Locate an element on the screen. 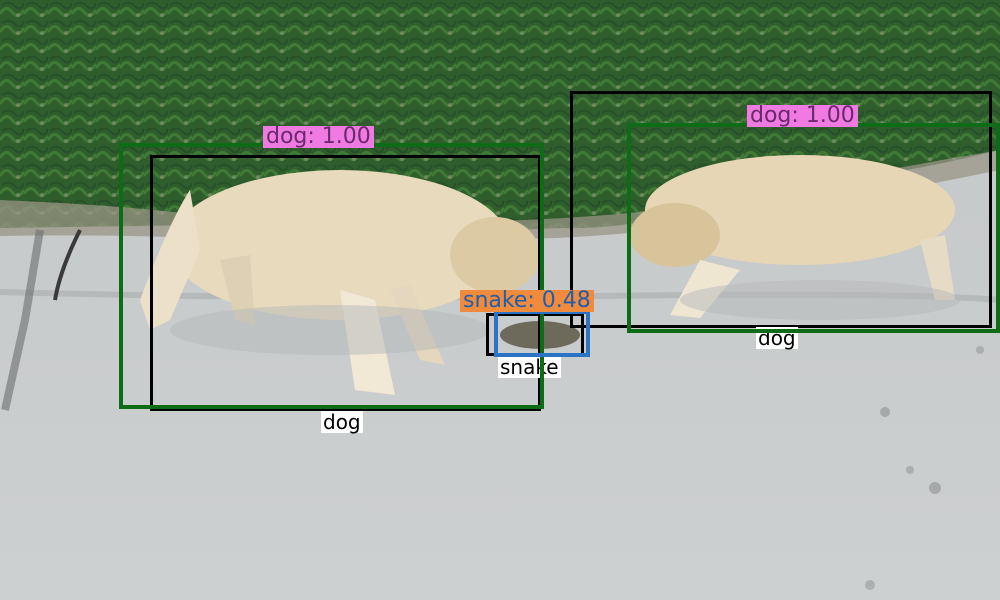 This screenshot has height=600, width=1000. pavement-crack is located at coordinates (22, 320).